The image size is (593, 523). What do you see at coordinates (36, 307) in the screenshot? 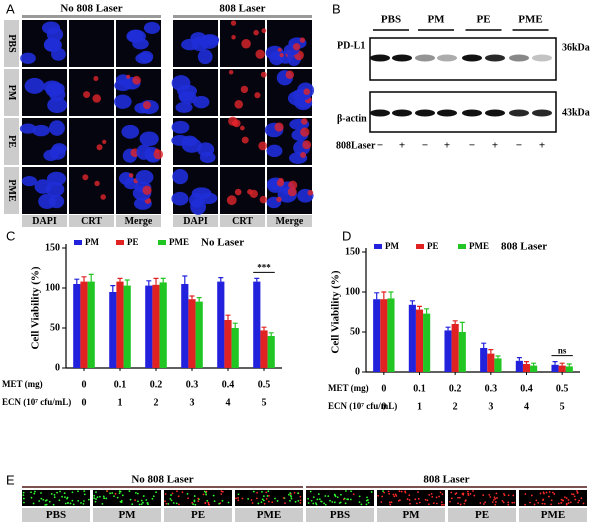
I see `y-axis-label: Cell Viability (%)` at bounding box center [36, 307].